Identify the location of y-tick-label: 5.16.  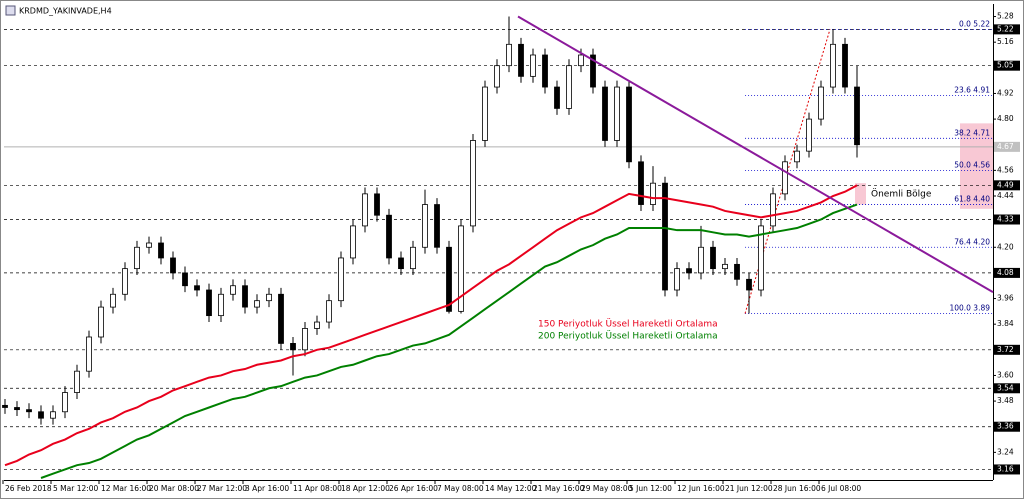
(1005, 41).